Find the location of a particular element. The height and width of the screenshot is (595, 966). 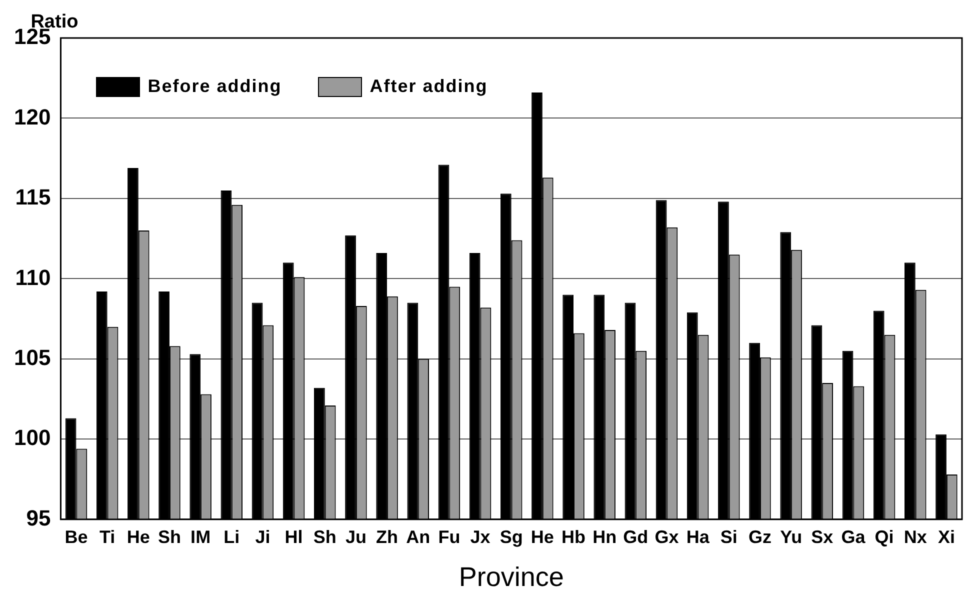

x-tick-label: Hn is located at coordinates (604, 537).